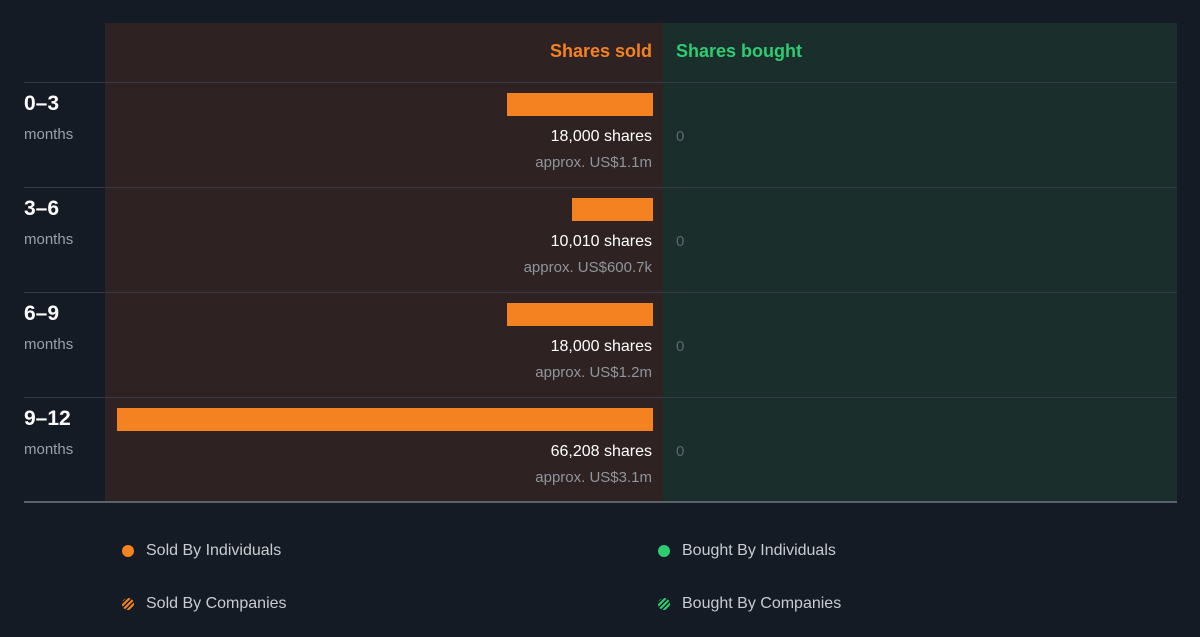 Image resolution: width=1200 pixels, height=637 pixels. What do you see at coordinates (214, 550) in the screenshot?
I see `legend-label: Sold By Individuals` at bounding box center [214, 550].